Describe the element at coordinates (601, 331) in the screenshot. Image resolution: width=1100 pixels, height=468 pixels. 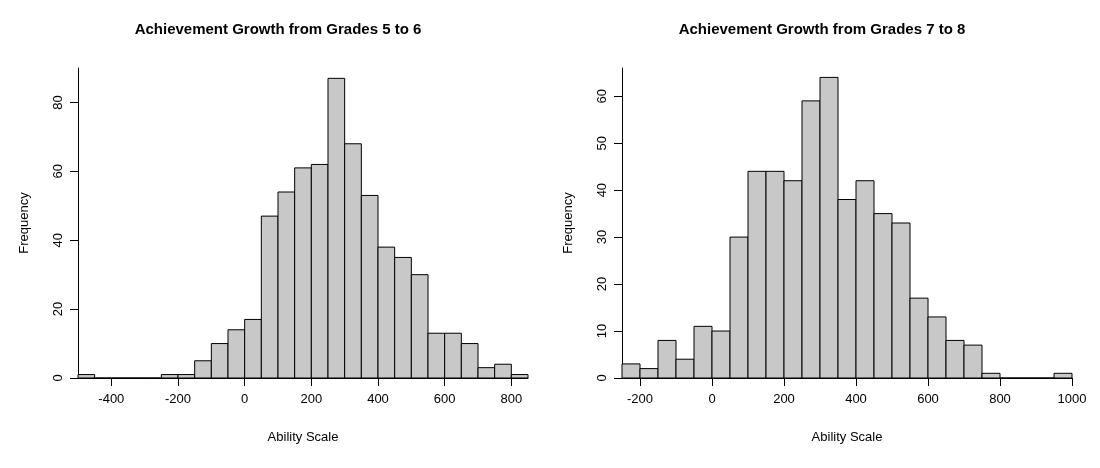
I see `y-tick-label: 10` at that location.